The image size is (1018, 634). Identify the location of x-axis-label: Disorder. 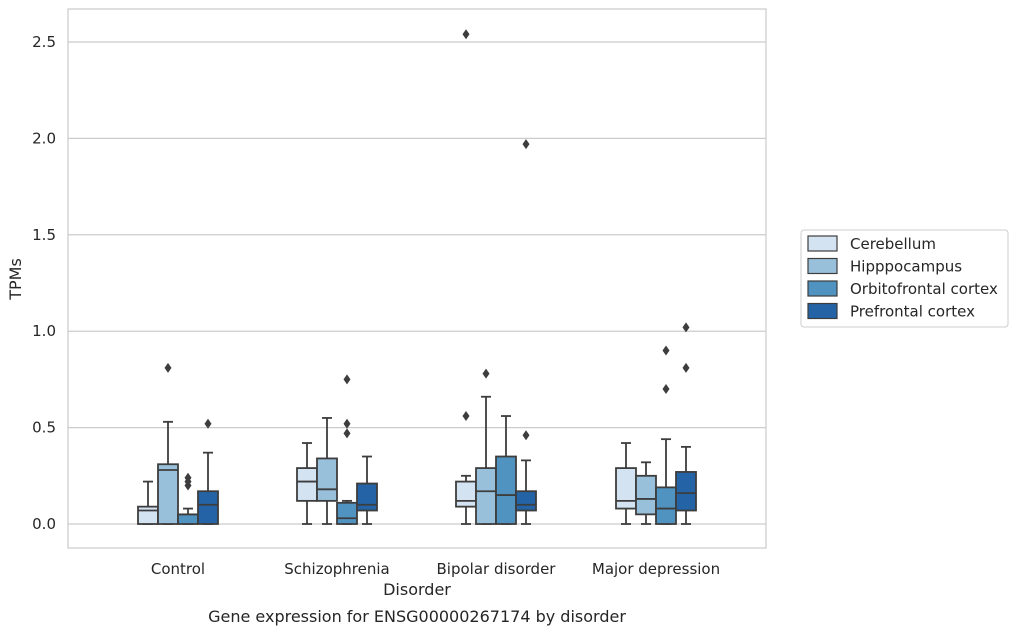
(417, 589).